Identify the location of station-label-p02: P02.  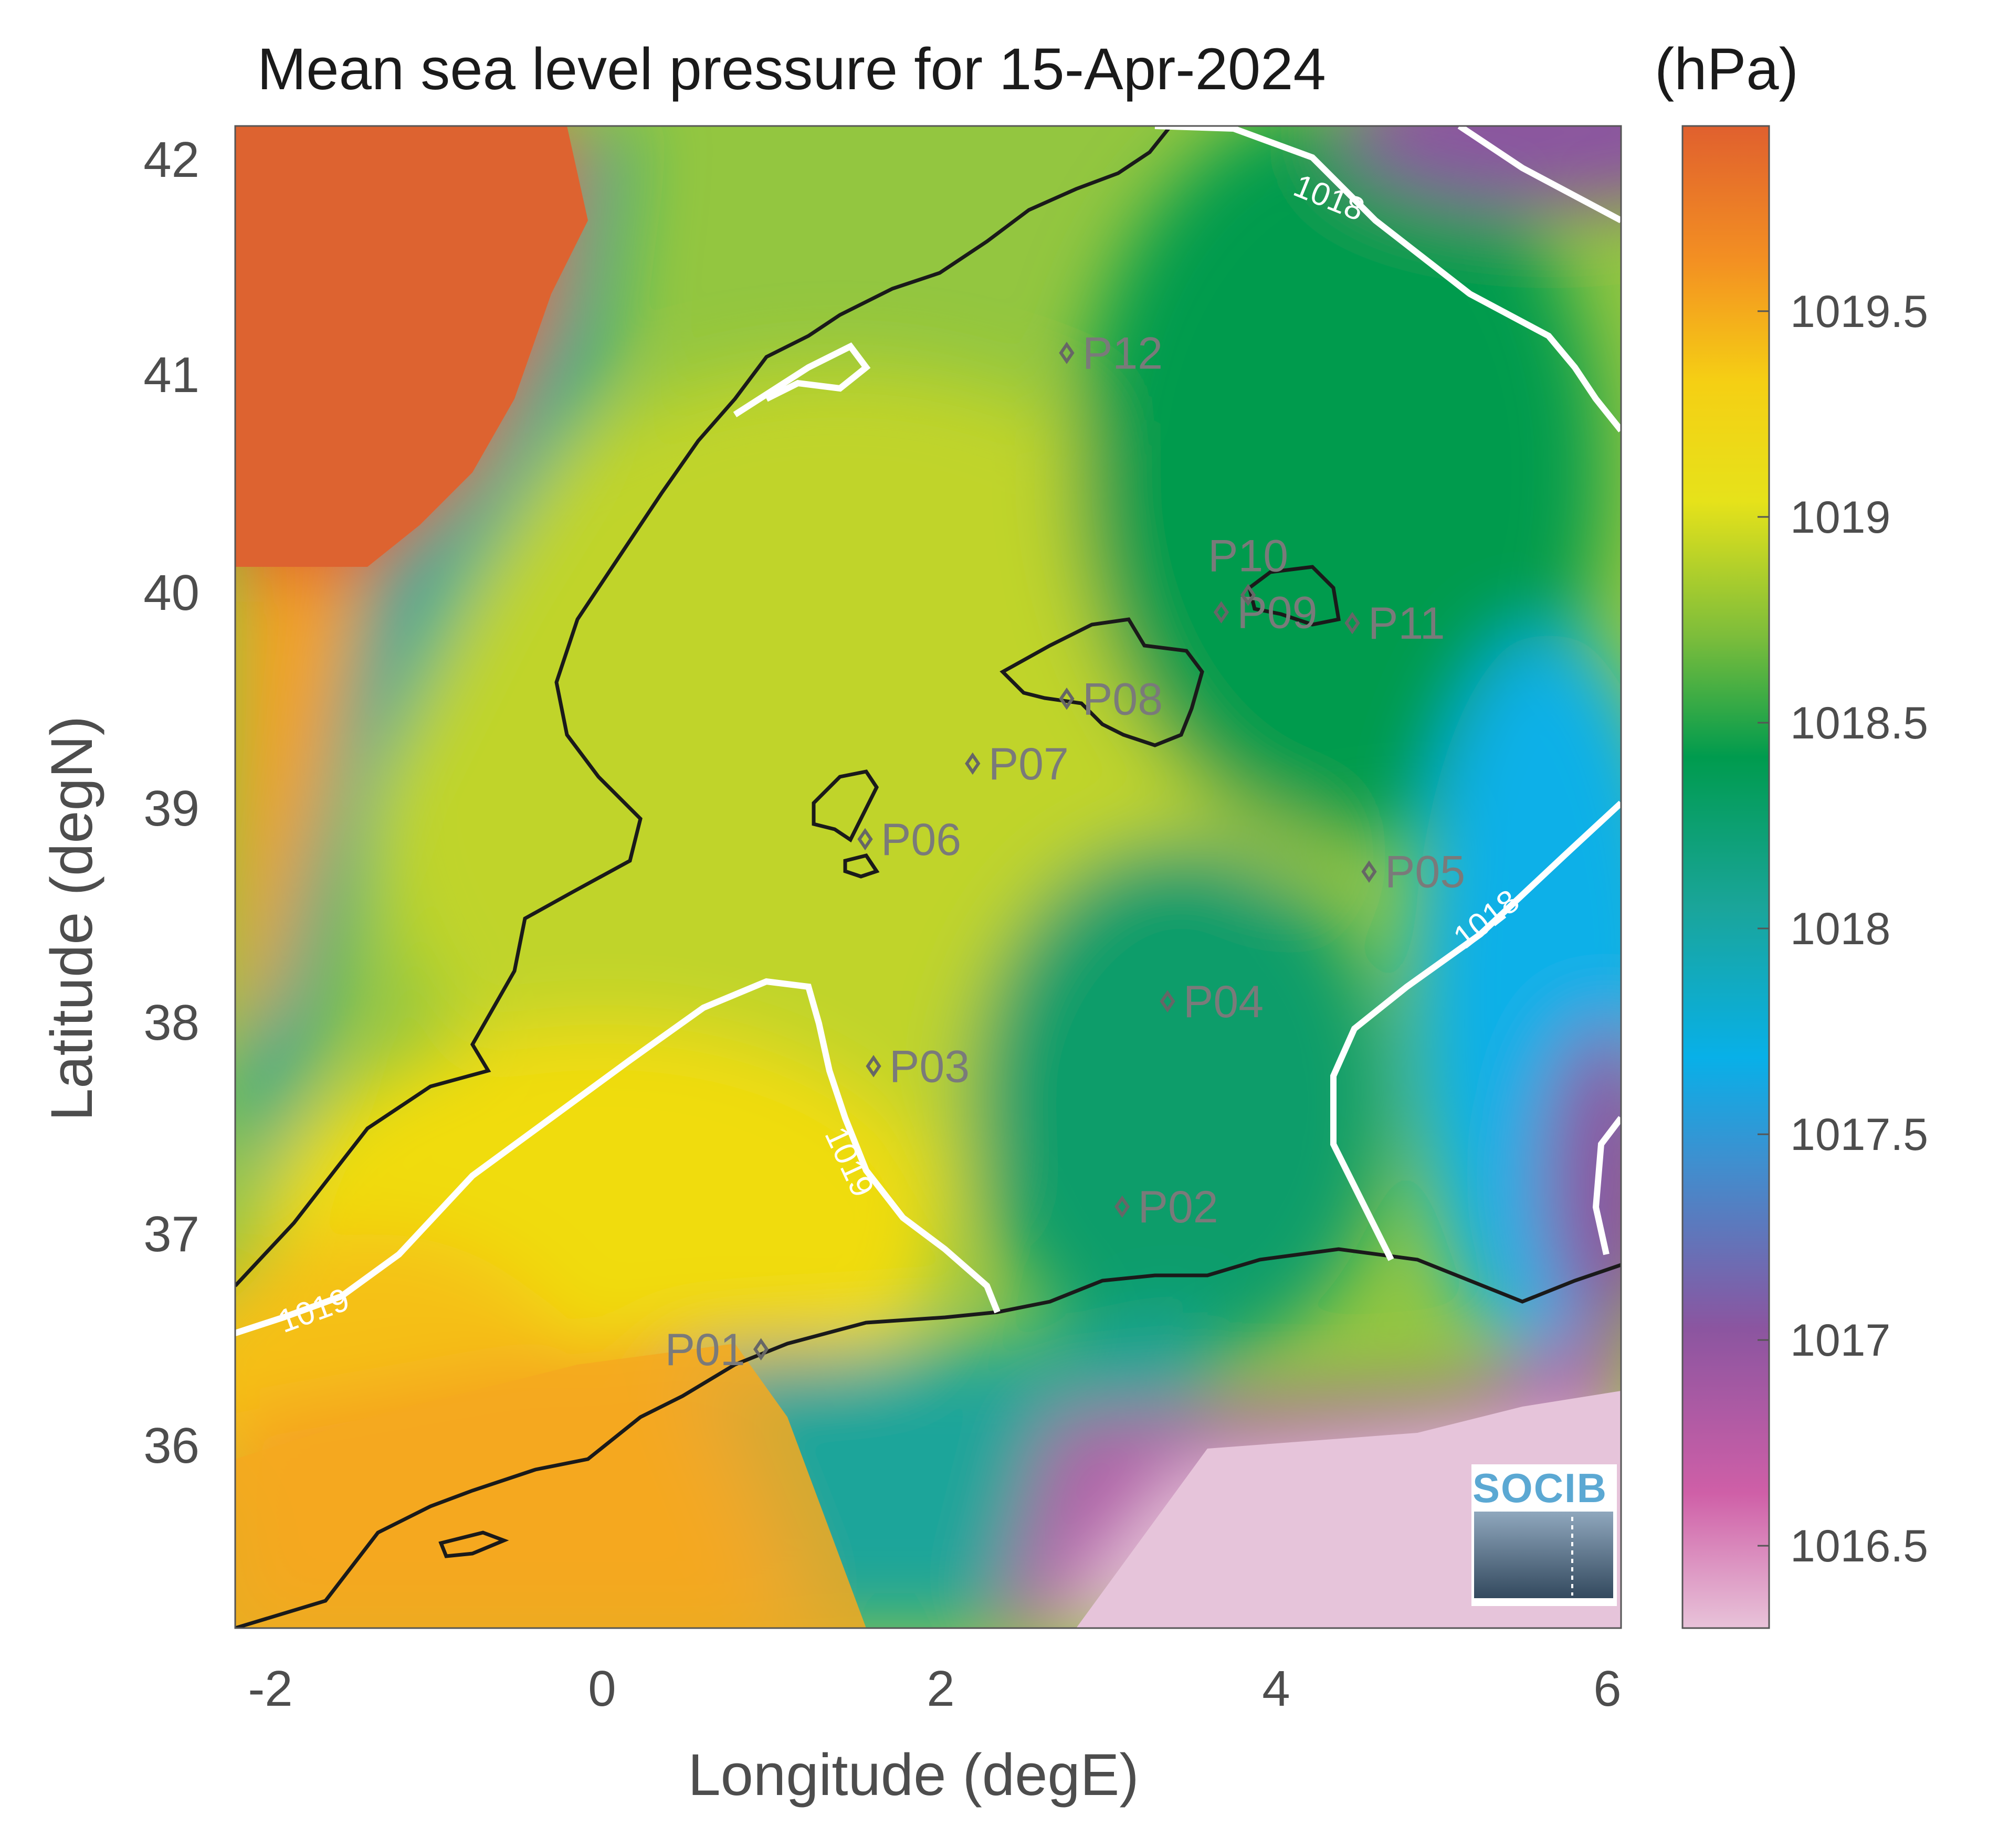
(1178, 1207).